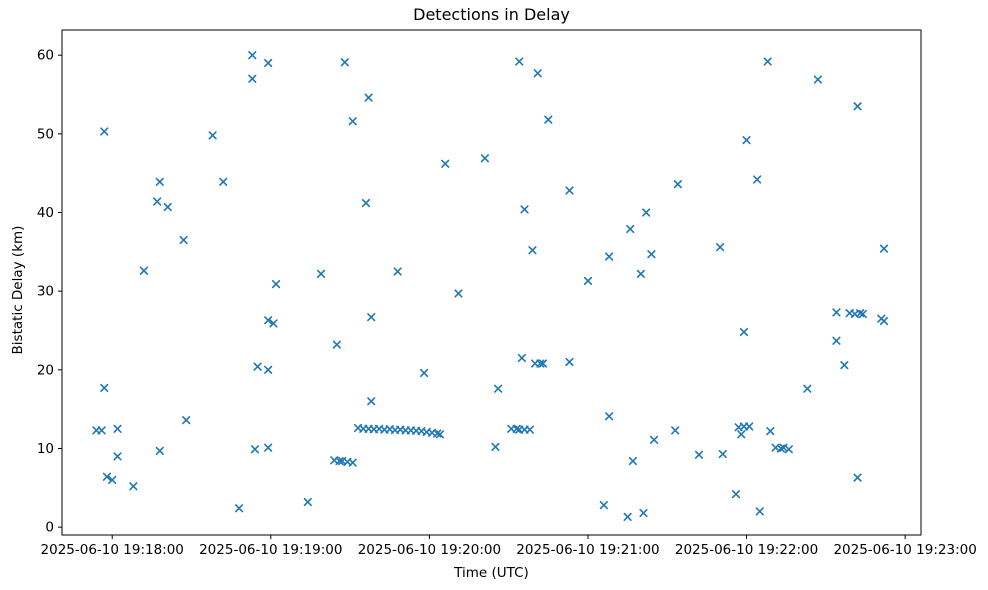 This screenshot has height=590, width=988. I want to click on x-tick-label: 2025-06-10 19:20:00, so click(429, 550).